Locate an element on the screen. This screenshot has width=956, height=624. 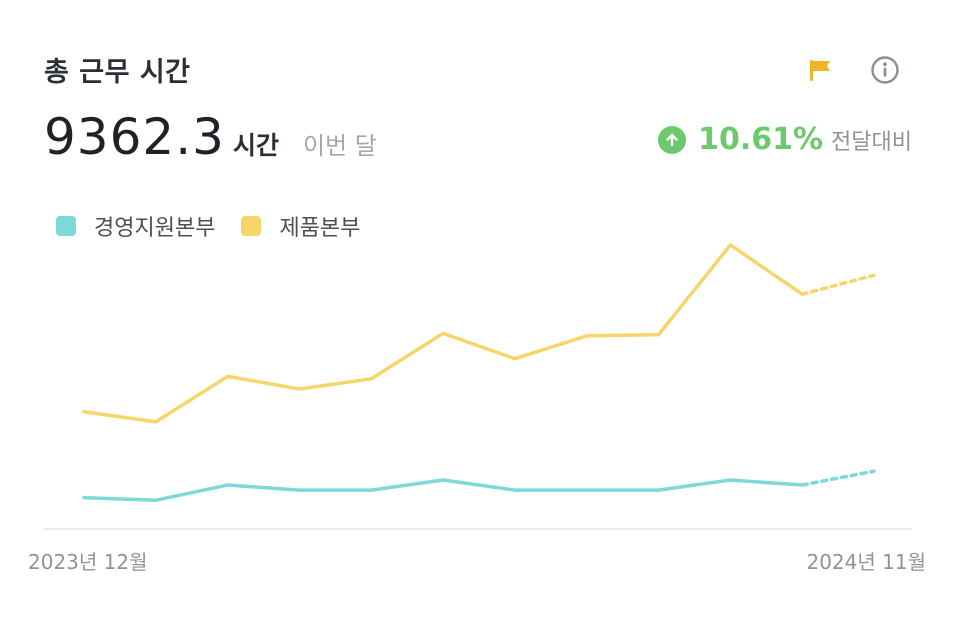
change-percent: 10.61% is located at coordinates (761, 139).